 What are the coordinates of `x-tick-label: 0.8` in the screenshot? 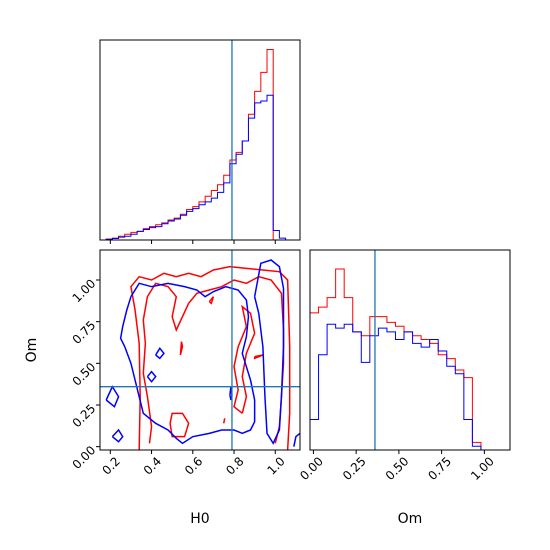 It's located at (234, 465).